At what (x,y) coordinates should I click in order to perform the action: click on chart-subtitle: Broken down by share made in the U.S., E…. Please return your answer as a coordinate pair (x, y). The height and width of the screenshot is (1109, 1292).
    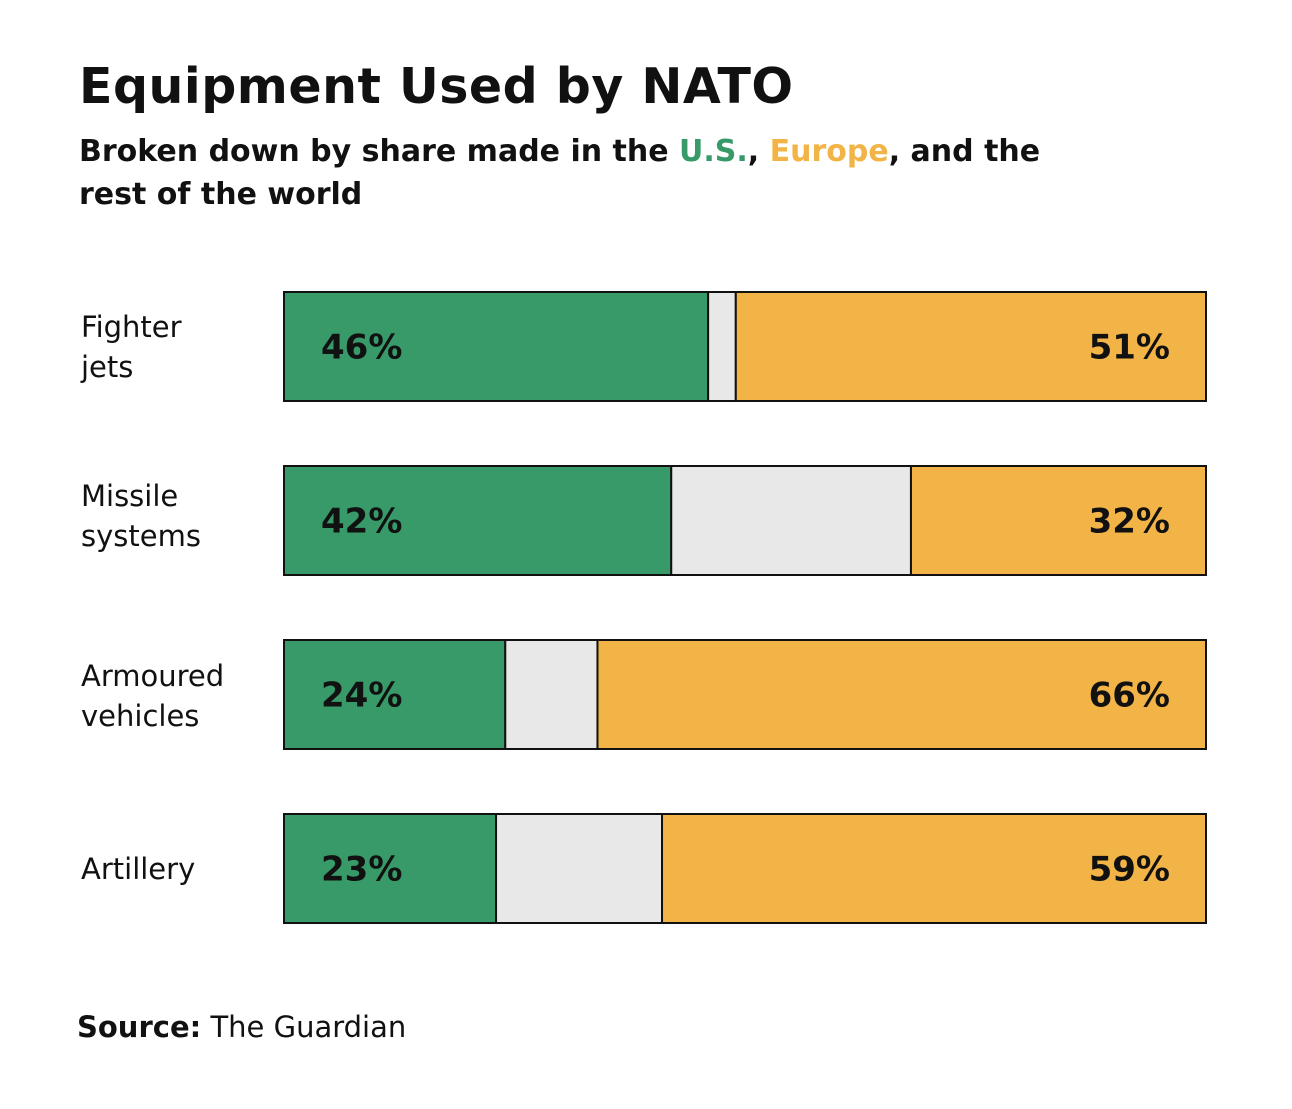
    Looking at the image, I should click on (579, 173).